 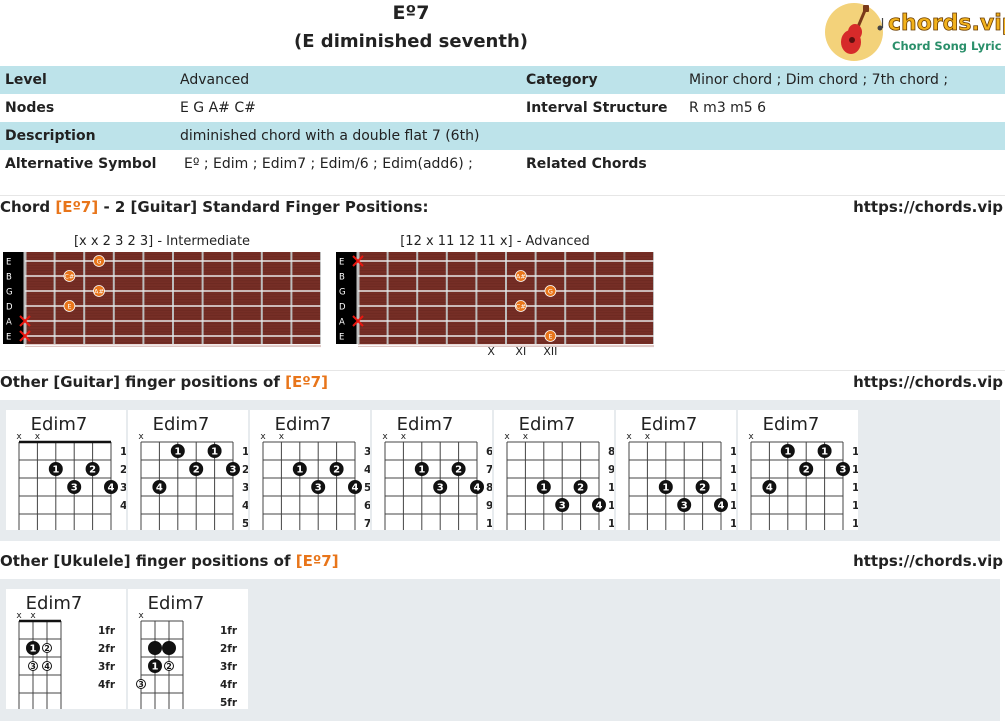 What do you see at coordinates (8, 338) in the screenshot?
I see `string-name-label: E` at bounding box center [8, 338].